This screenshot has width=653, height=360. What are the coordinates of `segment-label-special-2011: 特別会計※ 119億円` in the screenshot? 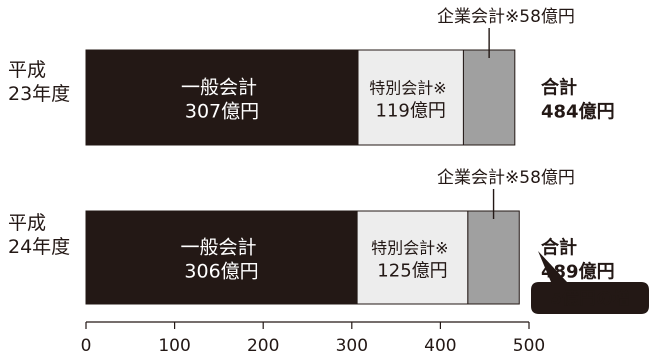 It's located at (410, 100).